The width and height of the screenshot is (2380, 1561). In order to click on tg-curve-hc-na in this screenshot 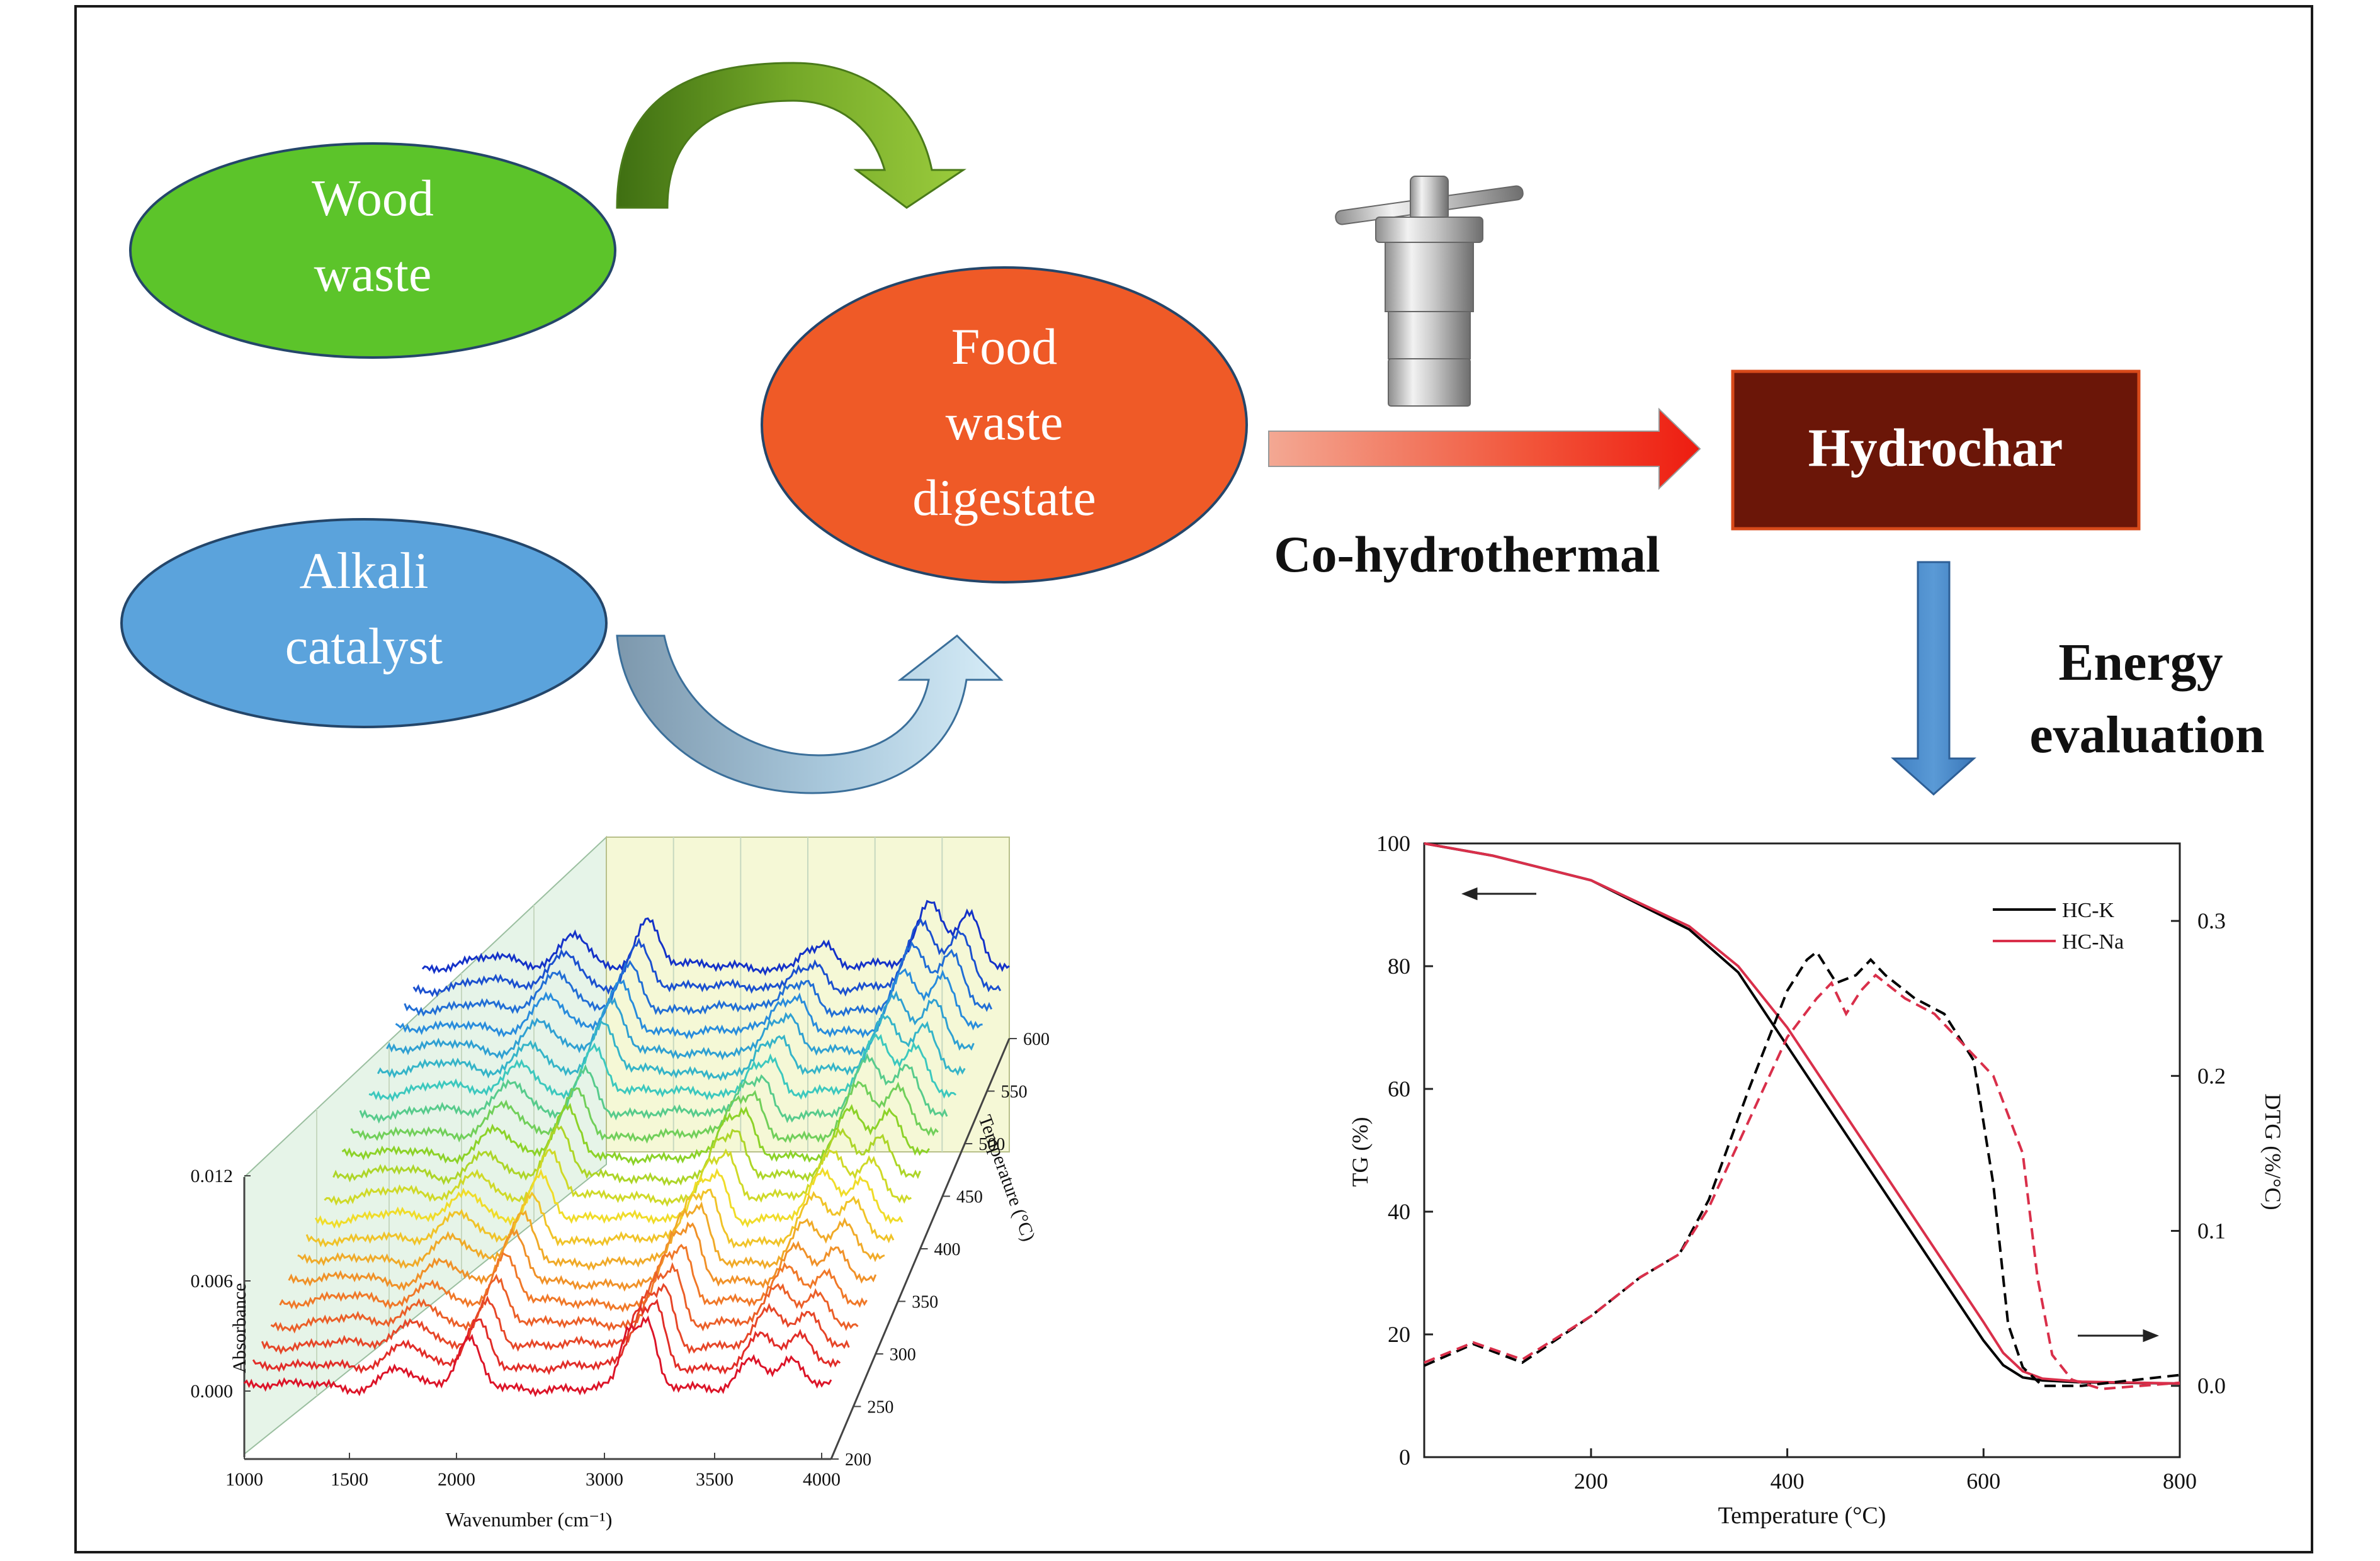, I will do `click(1802, 1113)`.